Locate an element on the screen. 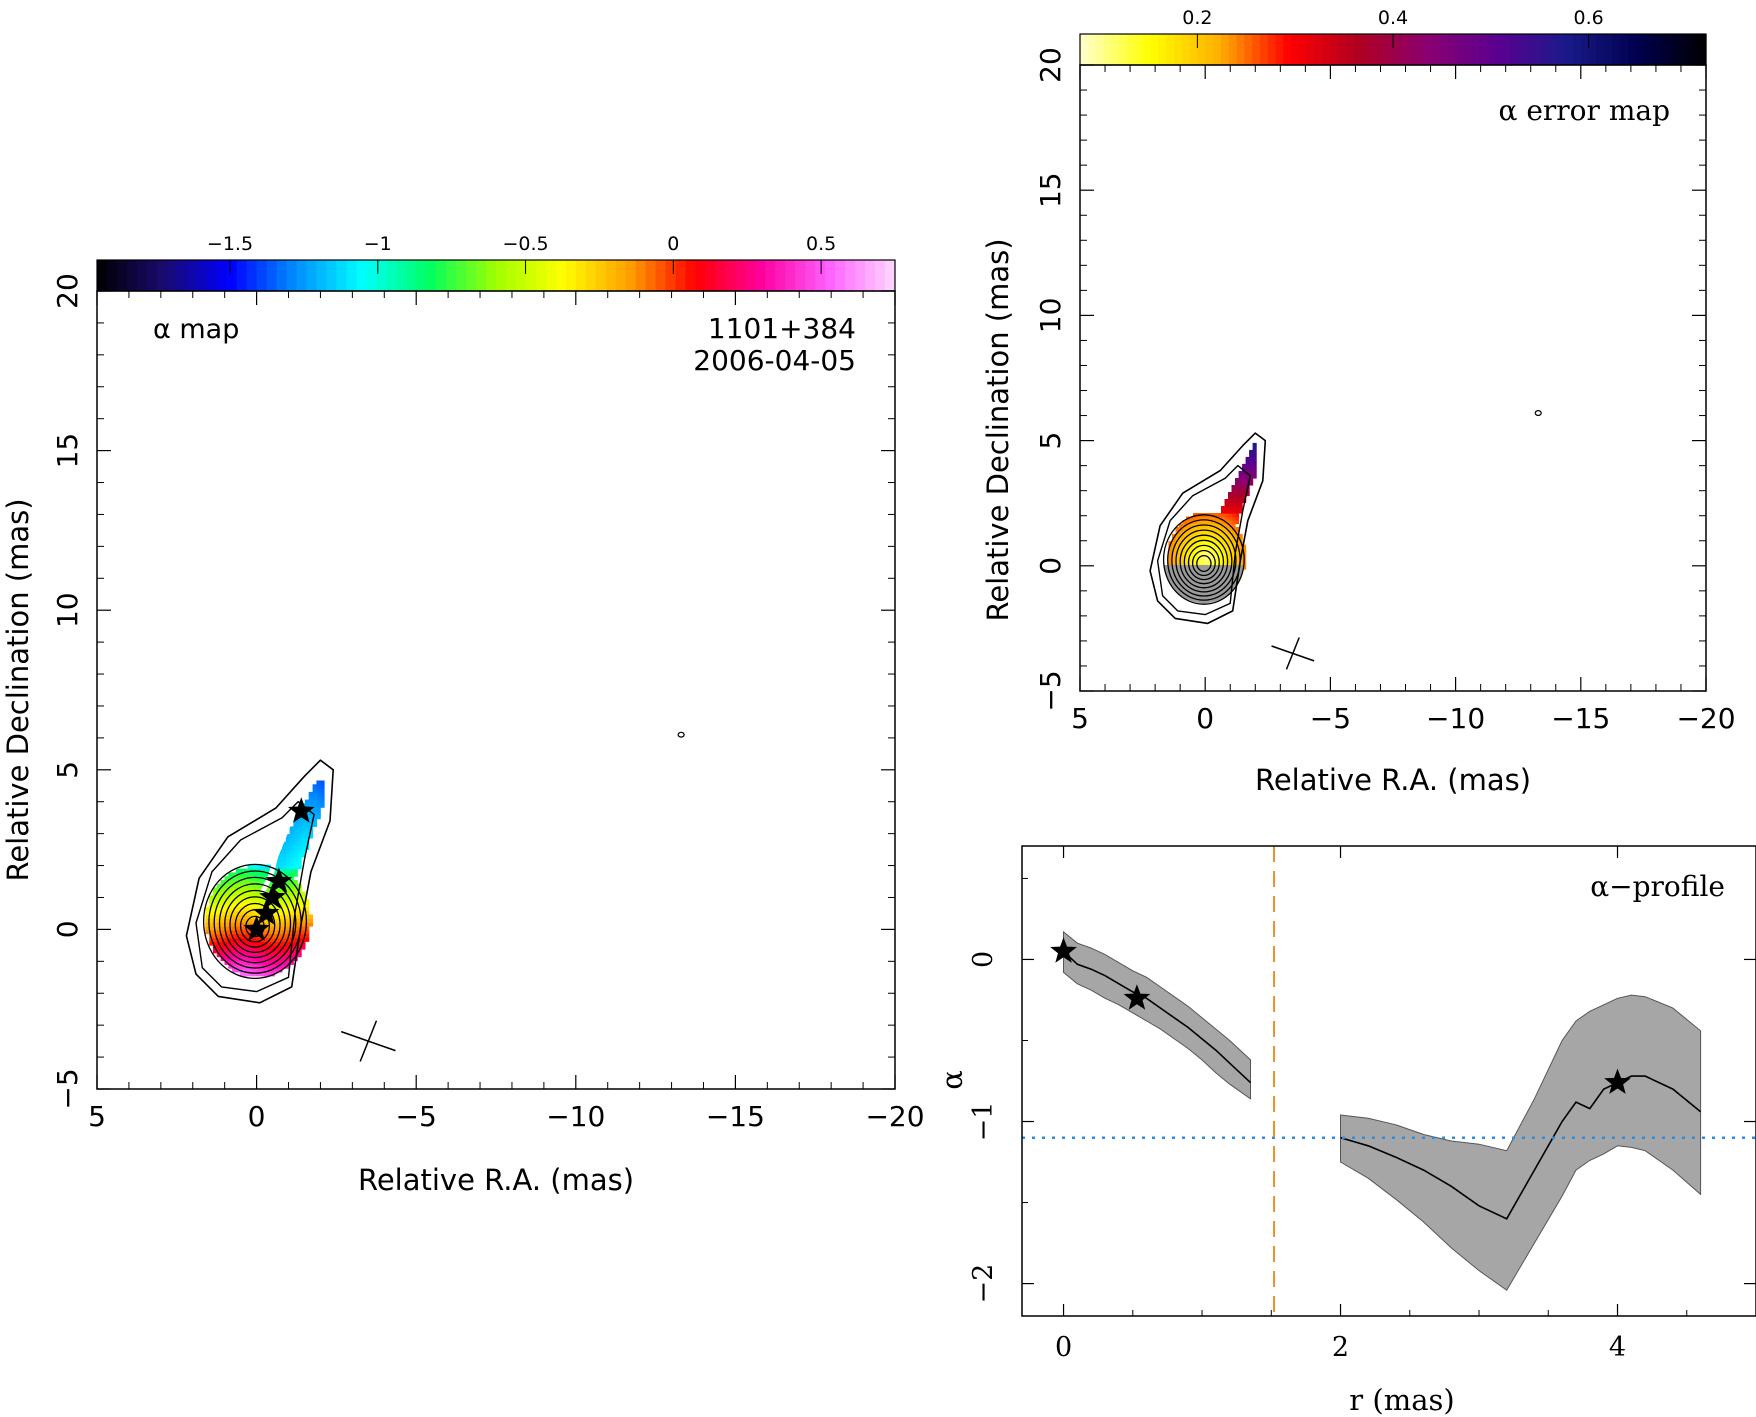 The height and width of the screenshot is (1417, 1756). profile-star is located at coordinates (1617, 1081).